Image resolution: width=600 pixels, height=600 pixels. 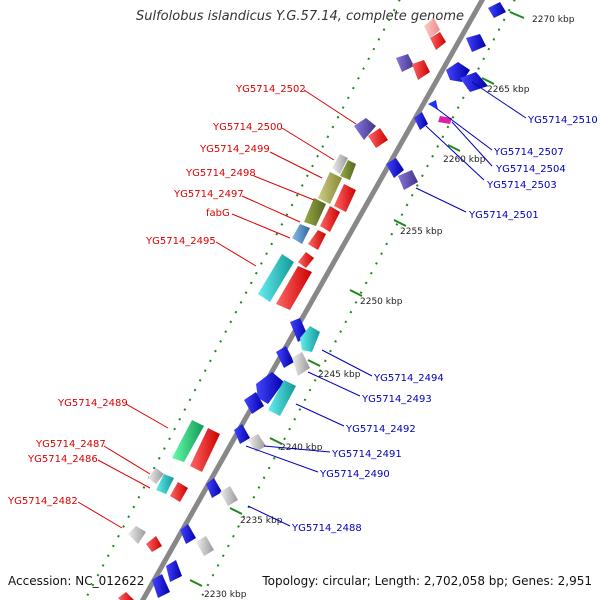 What do you see at coordinates (270, 388) in the screenshot?
I see `gene-reverse-2244a` at bounding box center [270, 388].